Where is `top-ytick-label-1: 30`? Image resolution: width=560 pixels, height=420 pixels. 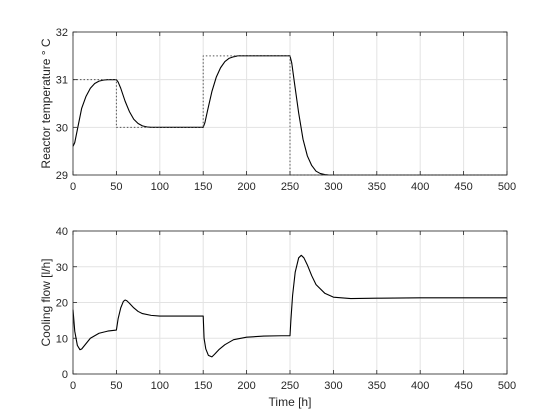
top-ytick-label-1: 30 is located at coordinates (62, 128).